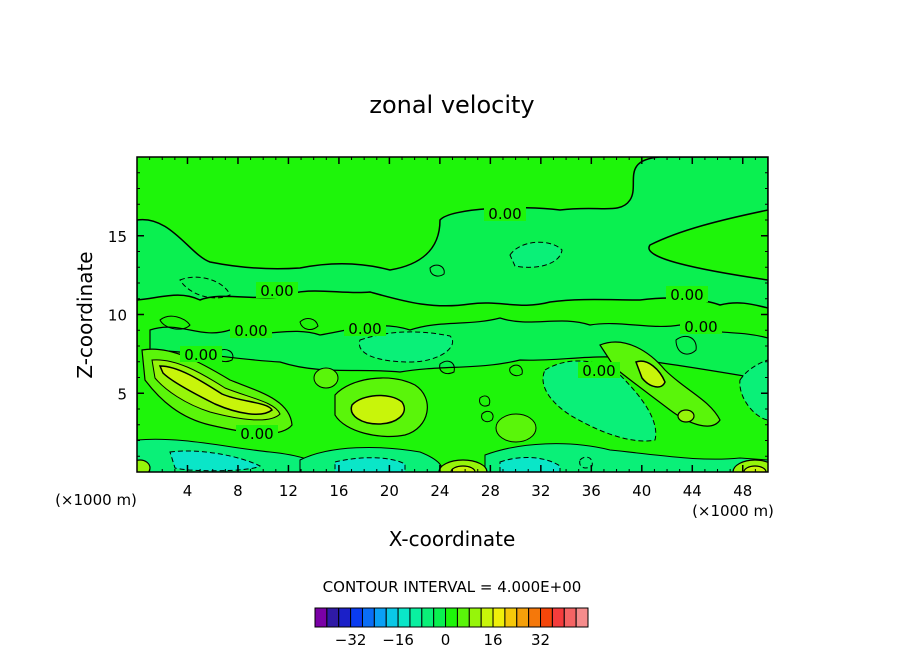  Describe the element at coordinates (650, 374) in the screenshot. I see `right-jet-core` at that location.